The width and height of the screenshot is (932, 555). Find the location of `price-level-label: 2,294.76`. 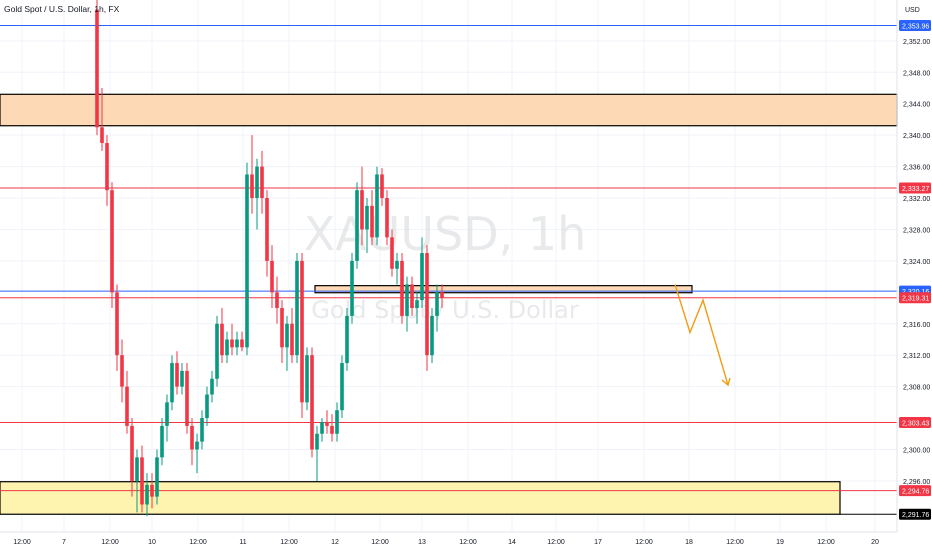

price-level-label: 2,294.76 is located at coordinates (915, 492).